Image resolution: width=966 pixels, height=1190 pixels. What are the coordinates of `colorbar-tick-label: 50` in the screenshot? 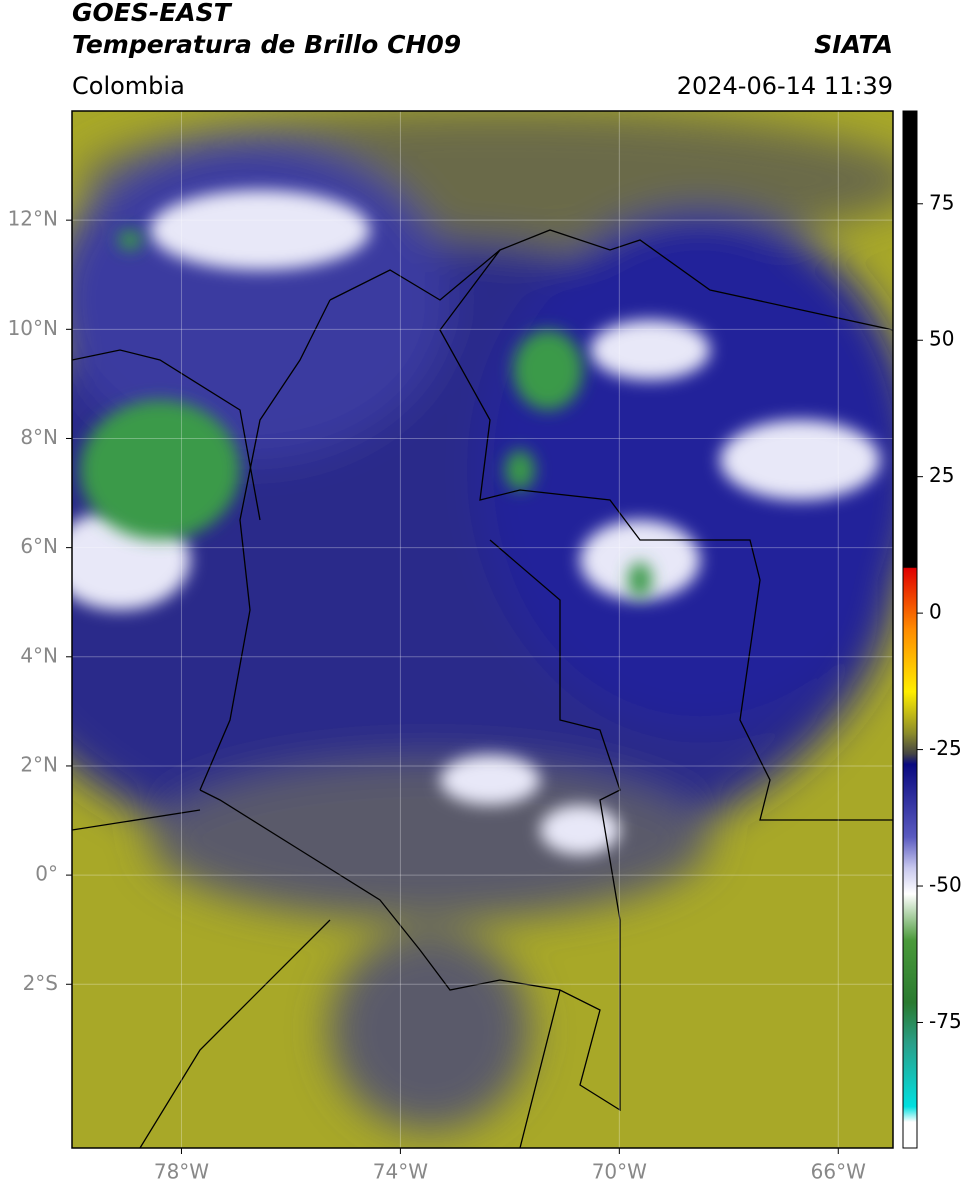 It's located at (941, 339).